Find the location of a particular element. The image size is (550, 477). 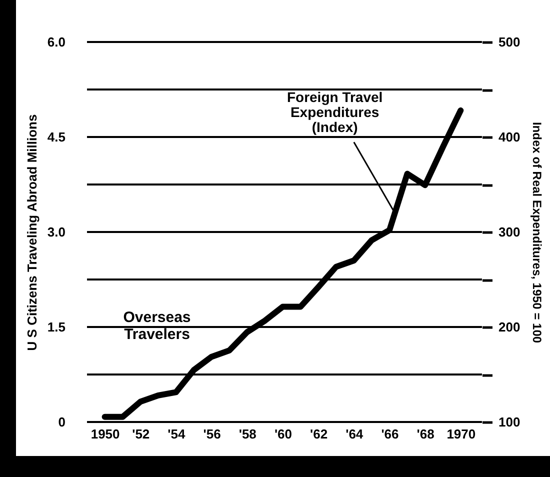

y2-tick-label: 500 is located at coordinates (509, 42).